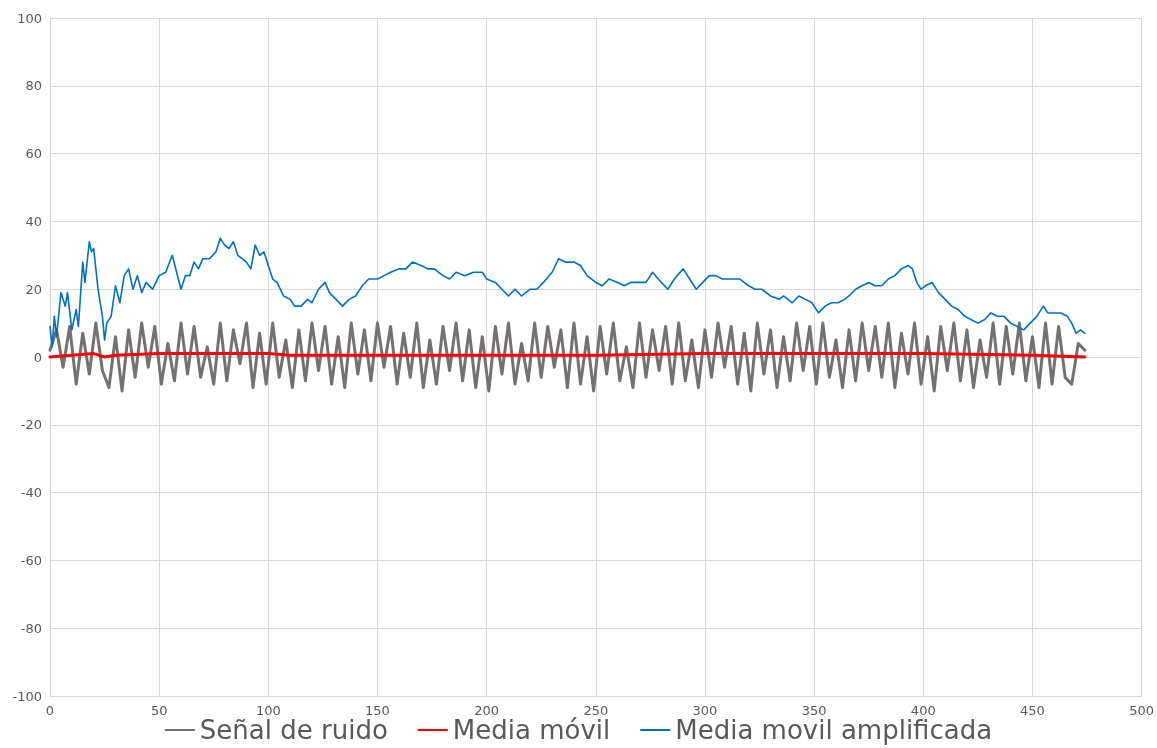  I want to click on x-tick-label: 400, so click(923, 710).